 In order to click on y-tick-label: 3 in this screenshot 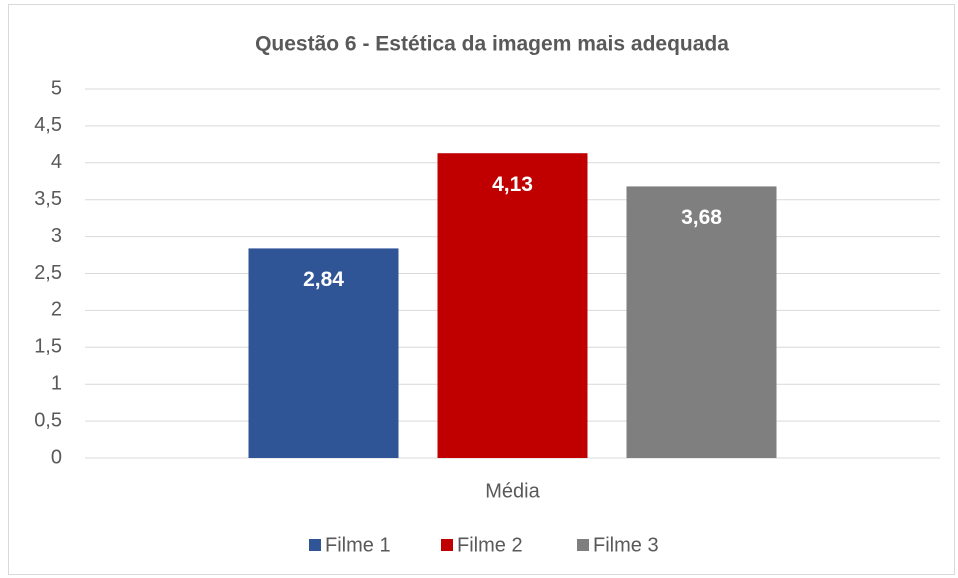, I will do `click(56, 236)`.